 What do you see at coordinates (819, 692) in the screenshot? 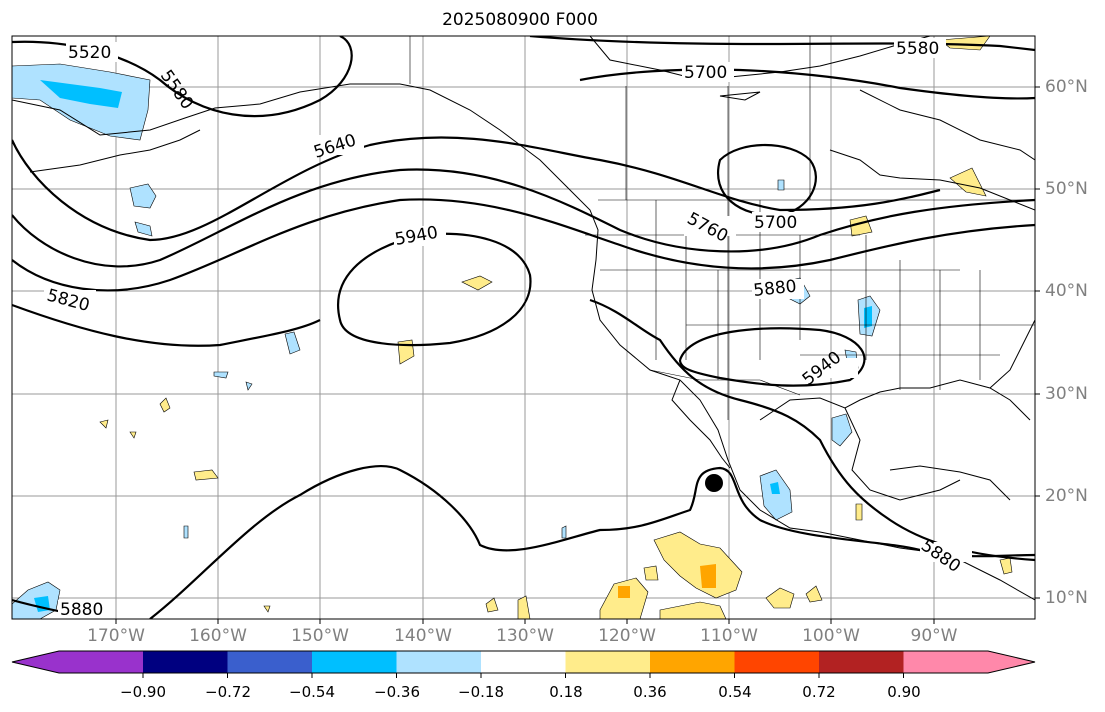
I see `colorbar-tick-label: 0.72` at bounding box center [819, 692].